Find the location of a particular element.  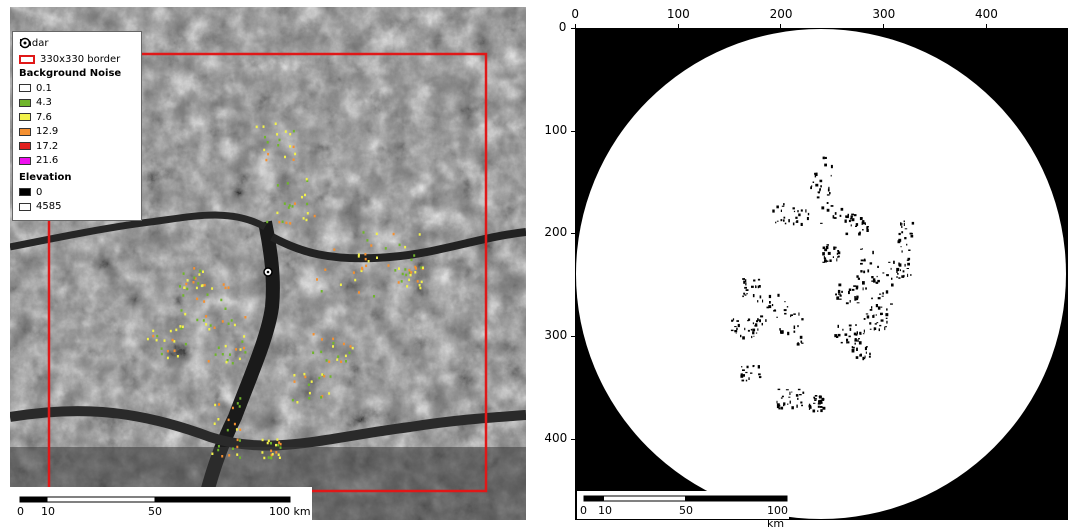

noise-class-swatch is located at coordinates (25, 88).